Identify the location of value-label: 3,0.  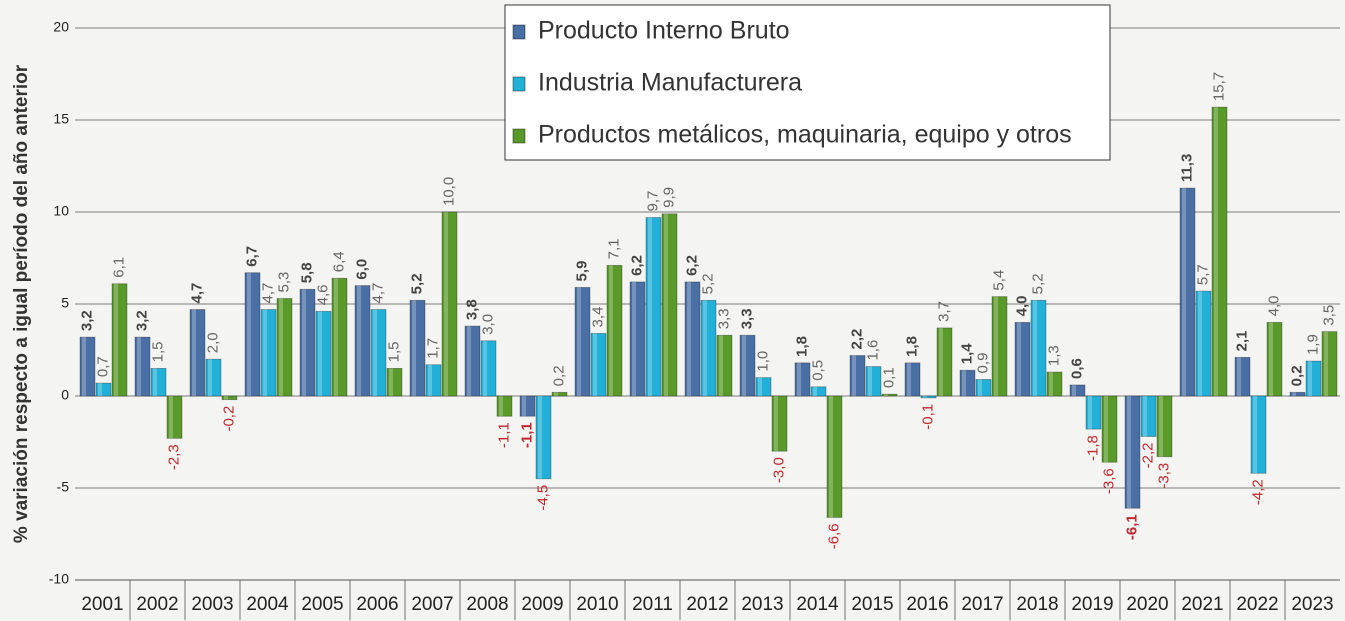
(487, 324).